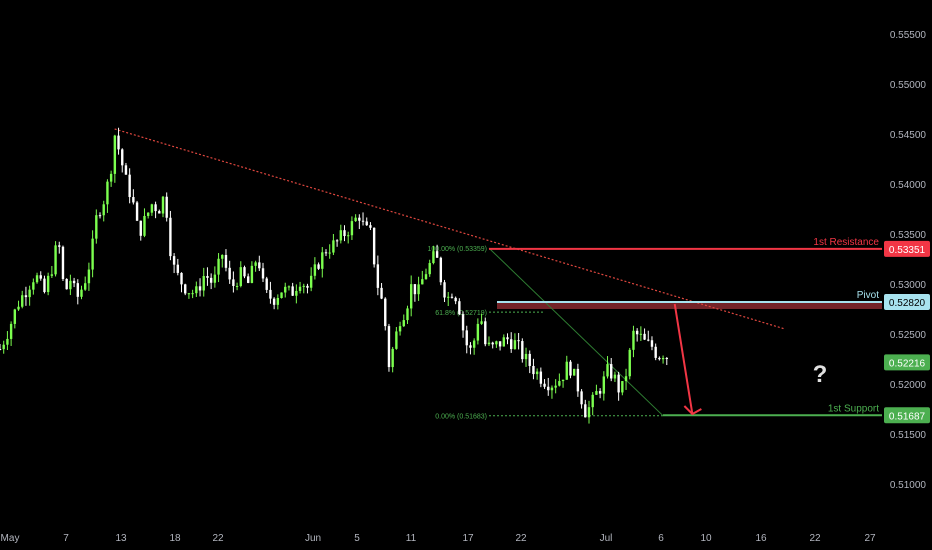  What do you see at coordinates (313, 538) in the screenshot?
I see `x-tick-label: Jun` at bounding box center [313, 538].